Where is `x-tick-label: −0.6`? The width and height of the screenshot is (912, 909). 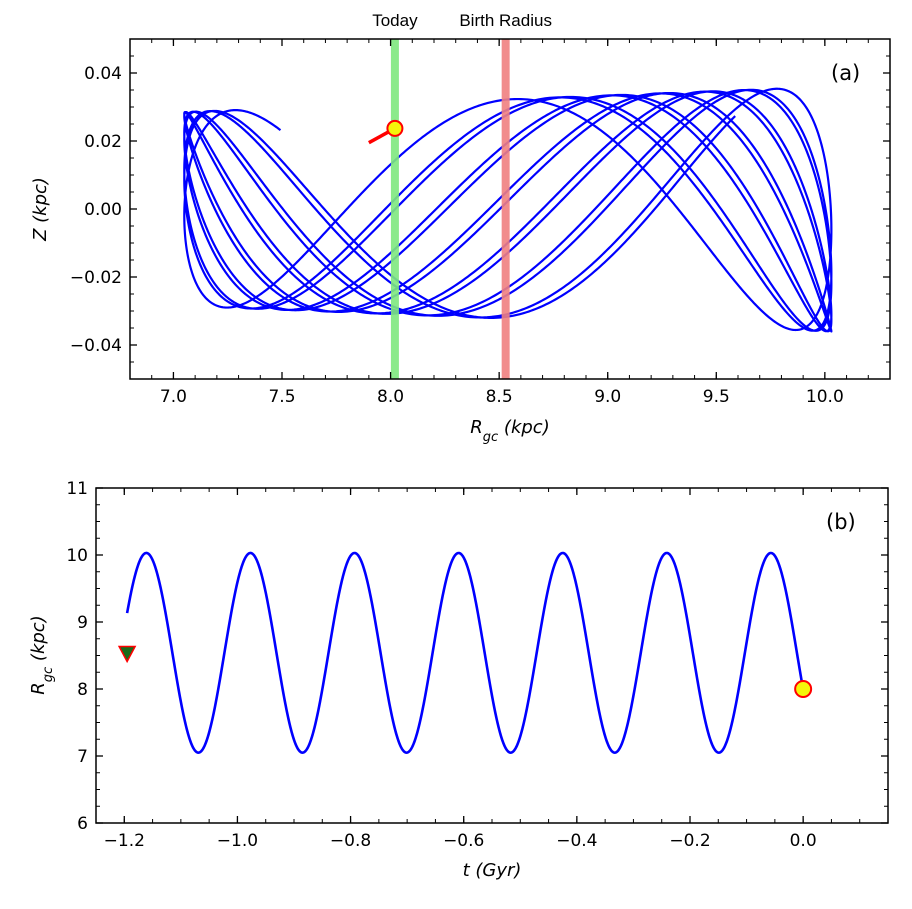
x-tick-label: −0.6 is located at coordinates (463, 841).